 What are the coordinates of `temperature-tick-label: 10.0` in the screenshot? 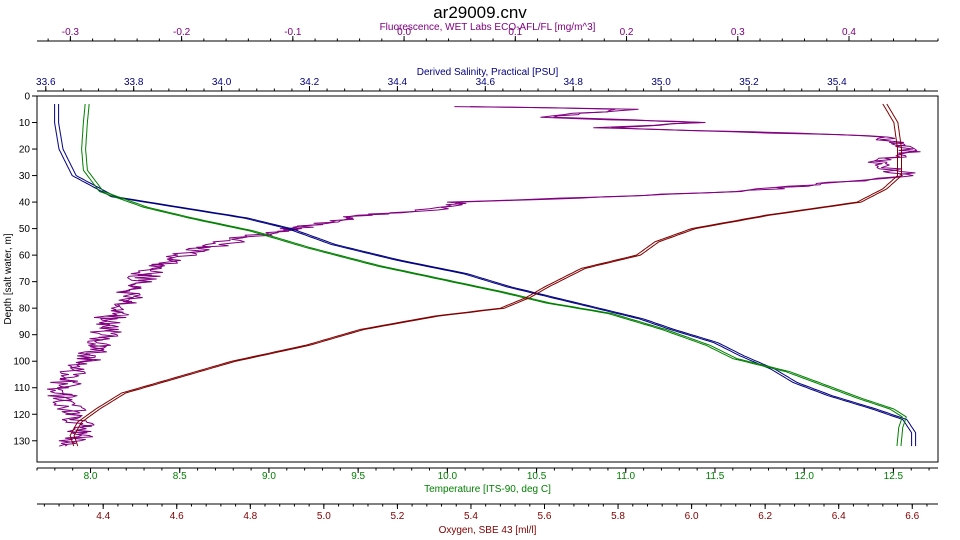 It's located at (448, 476).